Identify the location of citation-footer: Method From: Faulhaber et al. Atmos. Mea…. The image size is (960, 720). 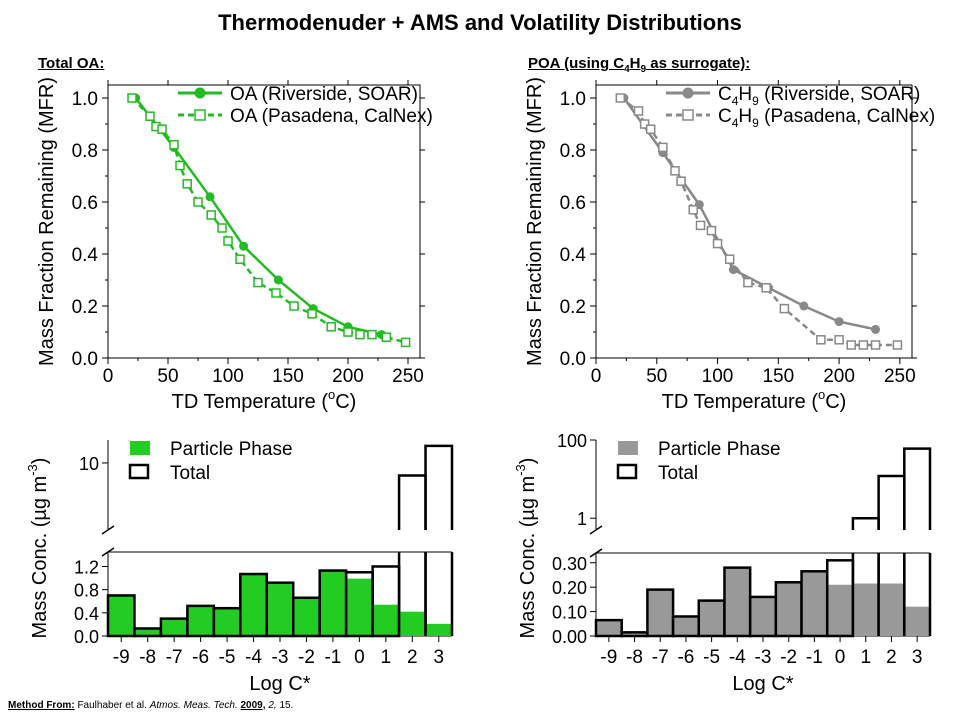
(150, 705).